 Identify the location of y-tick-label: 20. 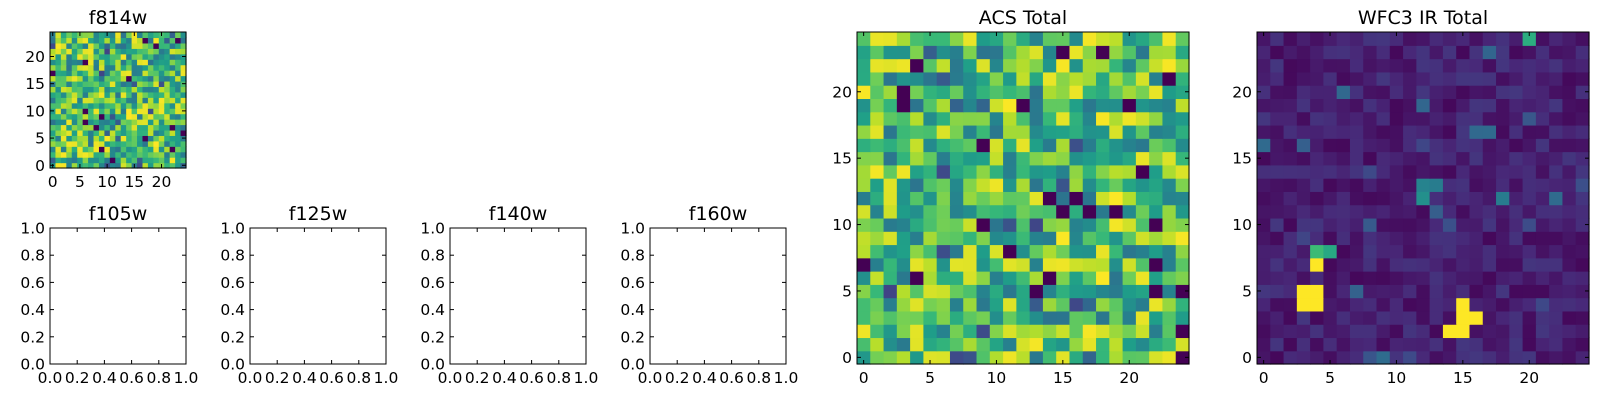
(35, 57).